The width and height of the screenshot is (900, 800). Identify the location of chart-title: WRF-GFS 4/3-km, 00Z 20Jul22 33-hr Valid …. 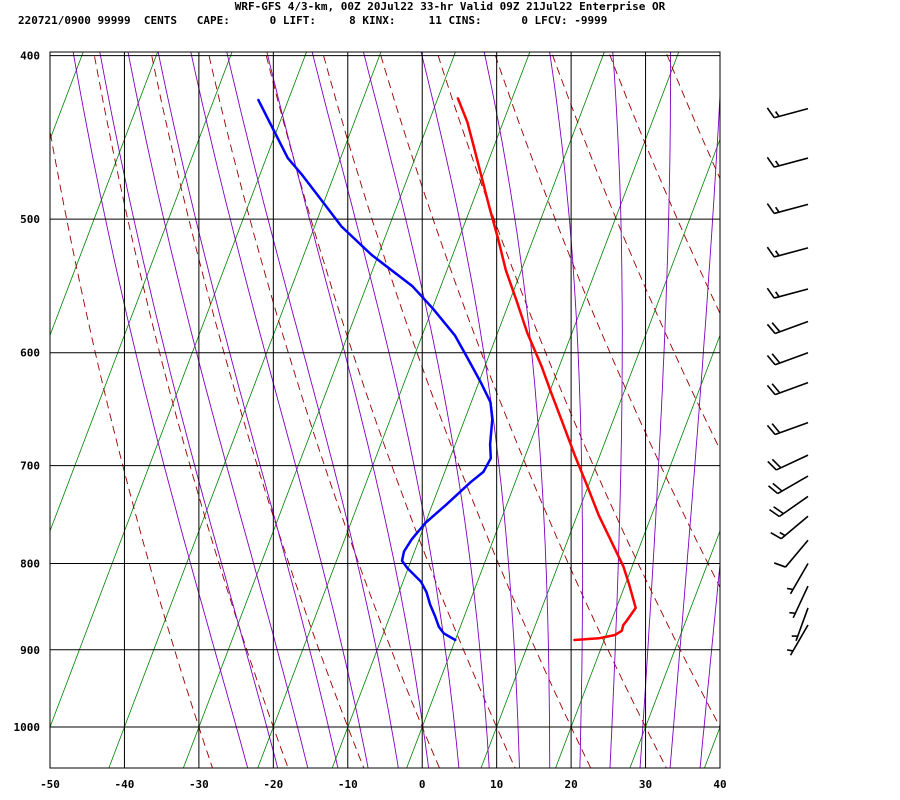
(450, 6).